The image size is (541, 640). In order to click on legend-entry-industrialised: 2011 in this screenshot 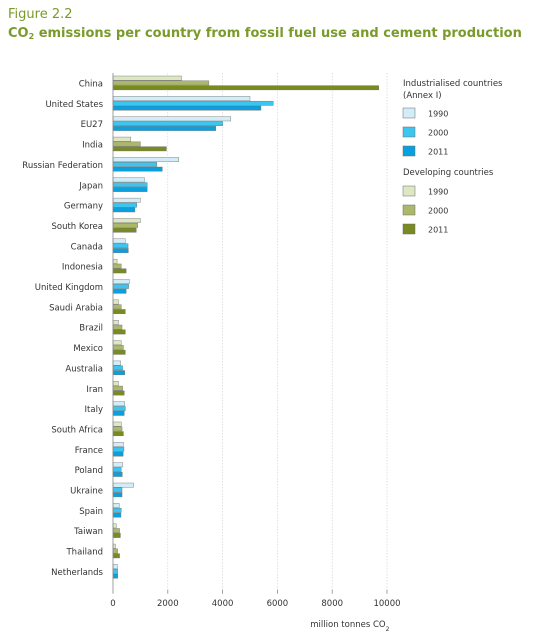, I will do `click(438, 152)`.